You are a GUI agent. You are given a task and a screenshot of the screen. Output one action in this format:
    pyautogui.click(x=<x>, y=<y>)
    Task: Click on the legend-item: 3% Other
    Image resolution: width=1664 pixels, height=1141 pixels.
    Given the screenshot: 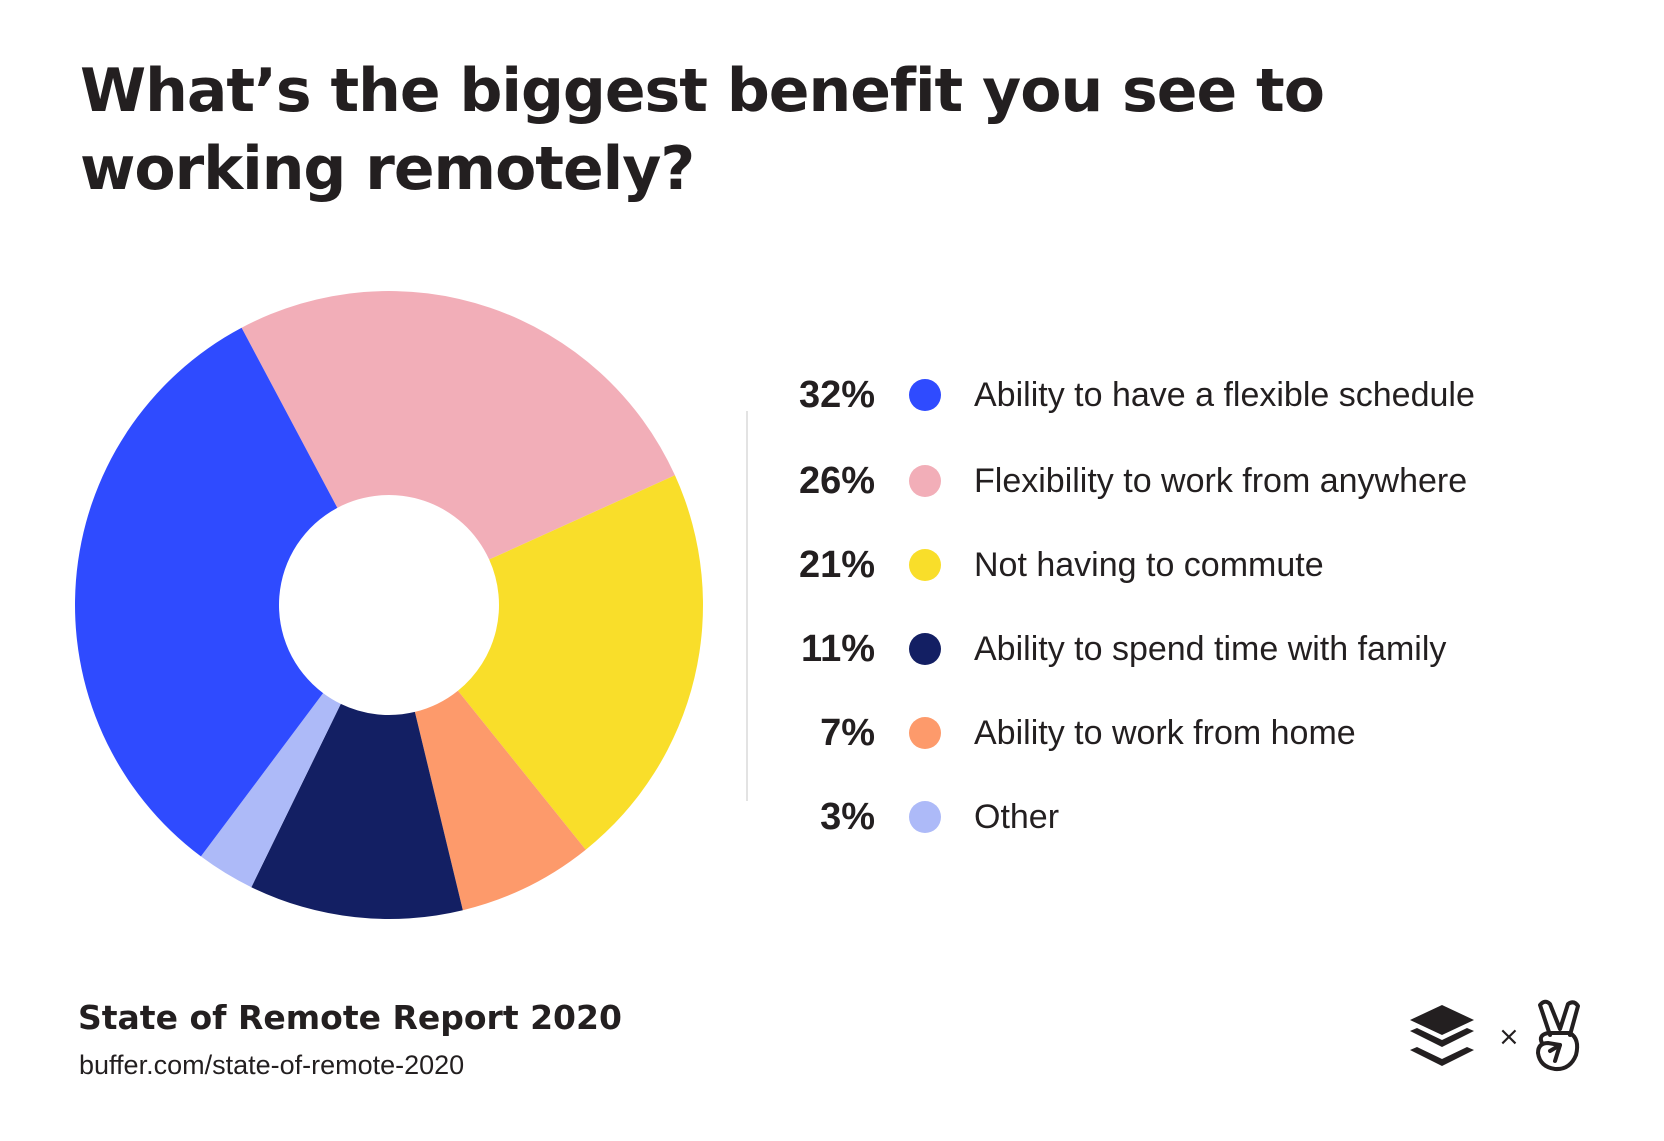 What is the action you would take?
    pyautogui.click(x=1160, y=817)
    